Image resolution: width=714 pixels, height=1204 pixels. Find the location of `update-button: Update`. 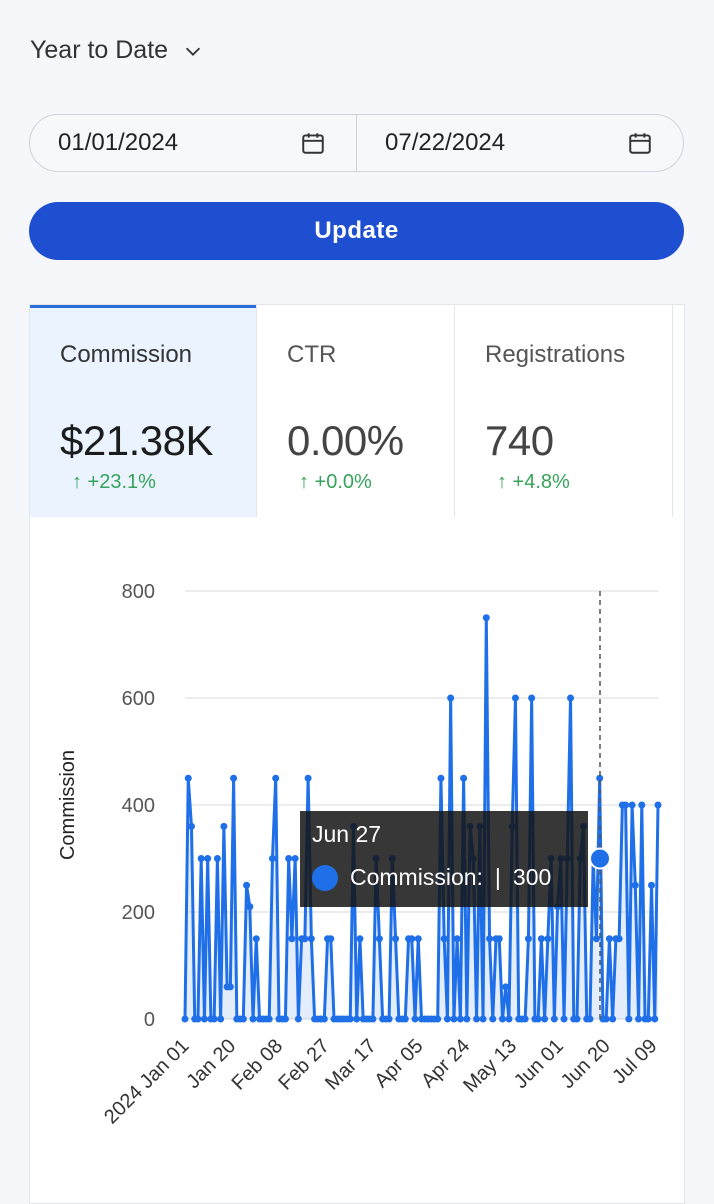

update-button: Update is located at coordinates (356, 231).